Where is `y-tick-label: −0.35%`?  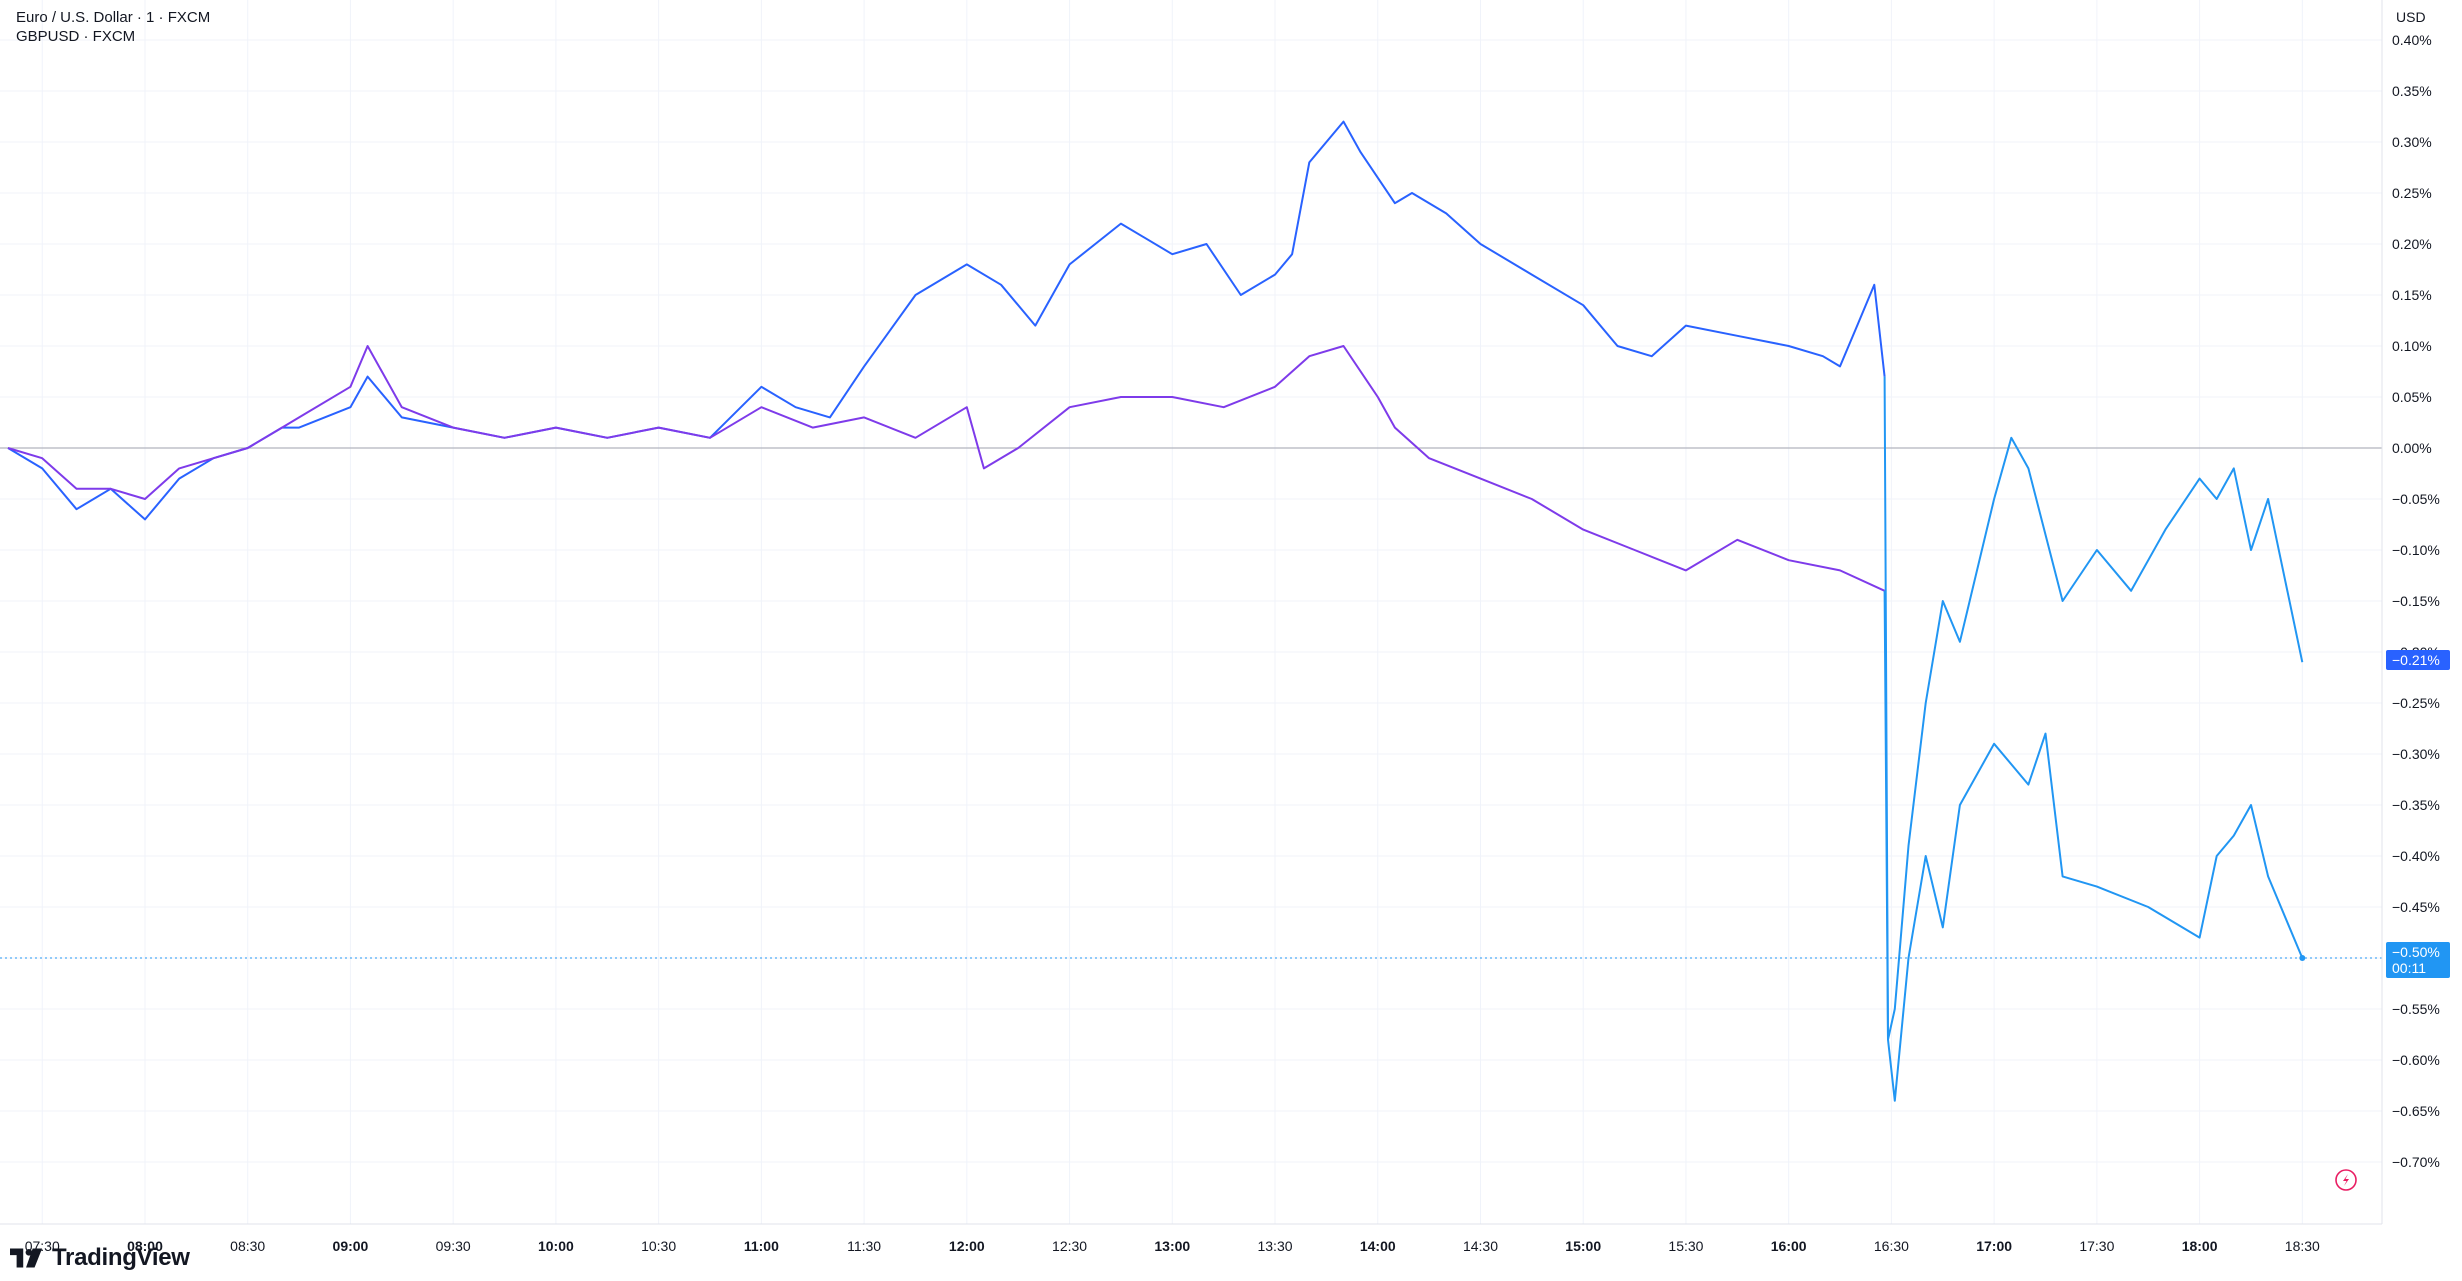 y-tick-label: −0.35% is located at coordinates (2416, 805).